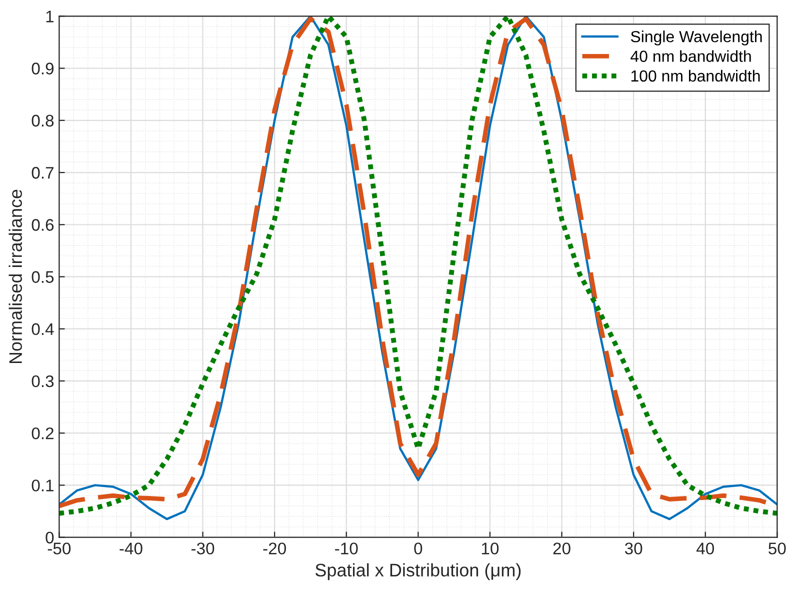  What do you see at coordinates (43, 381) in the screenshot?
I see `y-tick-label: 0.3` at bounding box center [43, 381].